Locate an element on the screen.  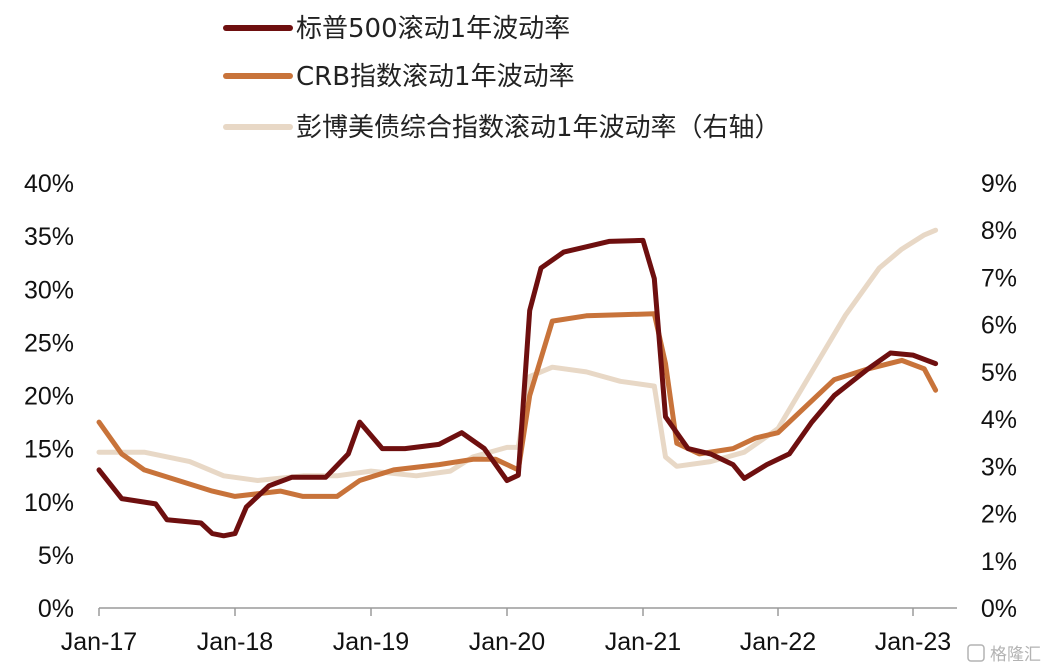
legend-label: 彭博美债综合指数滚动1年波动率（右轴） is located at coordinates (538, 128).